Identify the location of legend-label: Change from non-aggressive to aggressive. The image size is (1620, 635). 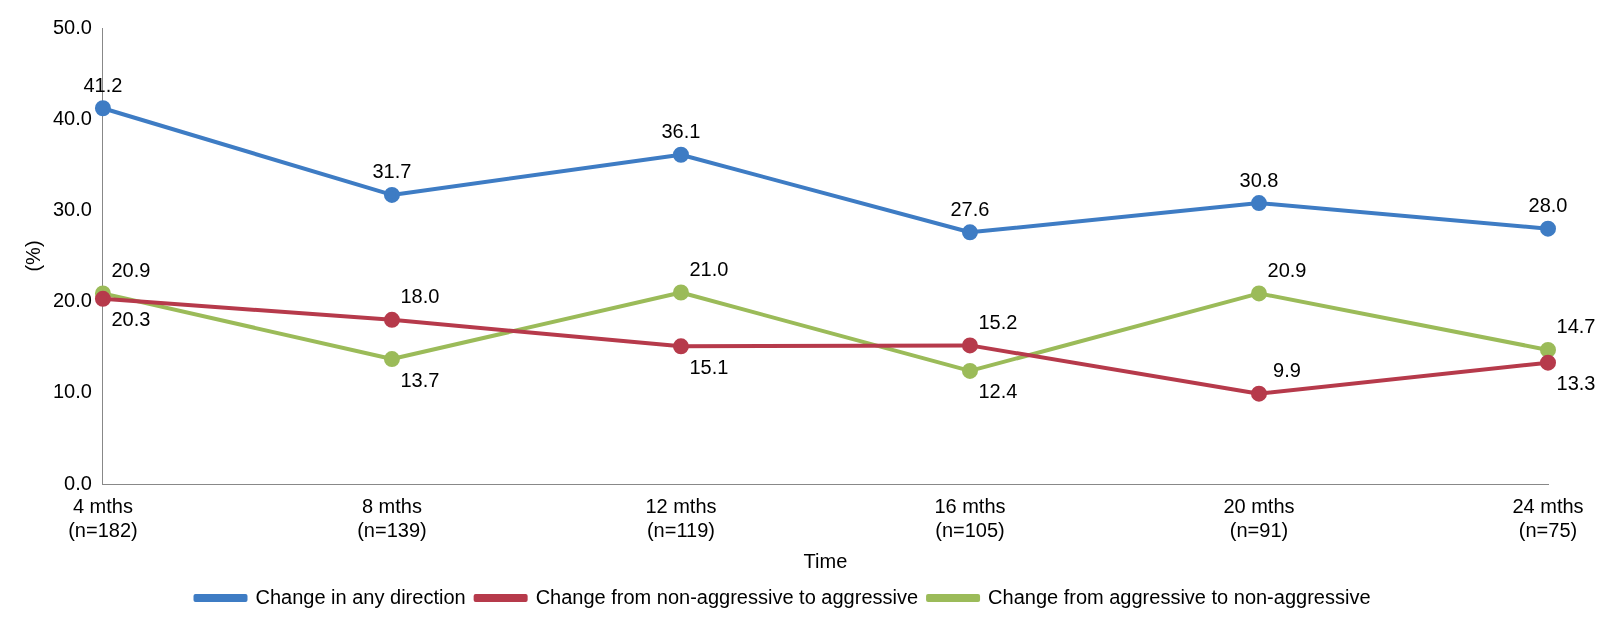
(727, 596).